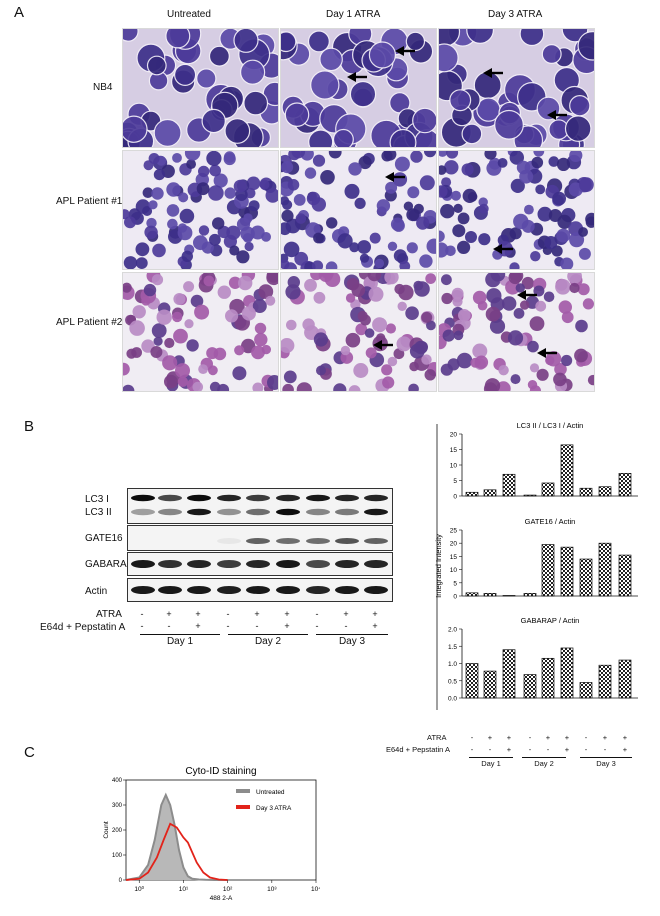  What do you see at coordinates (274, 808) in the screenshot?
I see `legend-label: Day 3 ATRA` at bounding box center [274, 808].